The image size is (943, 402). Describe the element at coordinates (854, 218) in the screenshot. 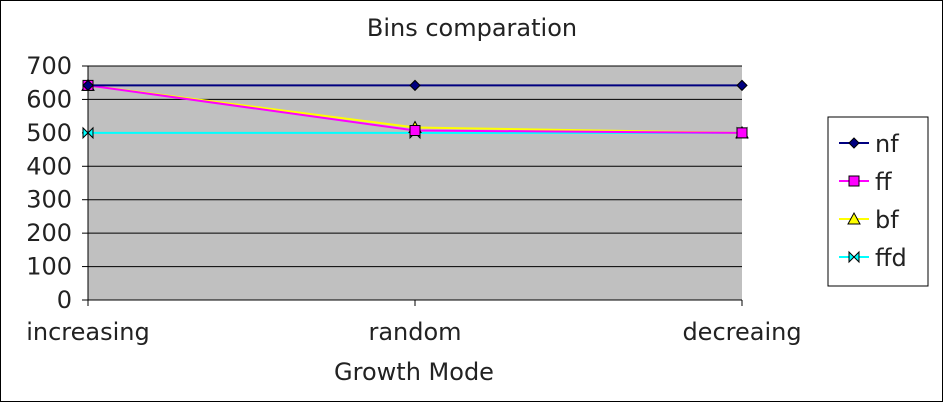

I see `legend-marker-bf` at that location.